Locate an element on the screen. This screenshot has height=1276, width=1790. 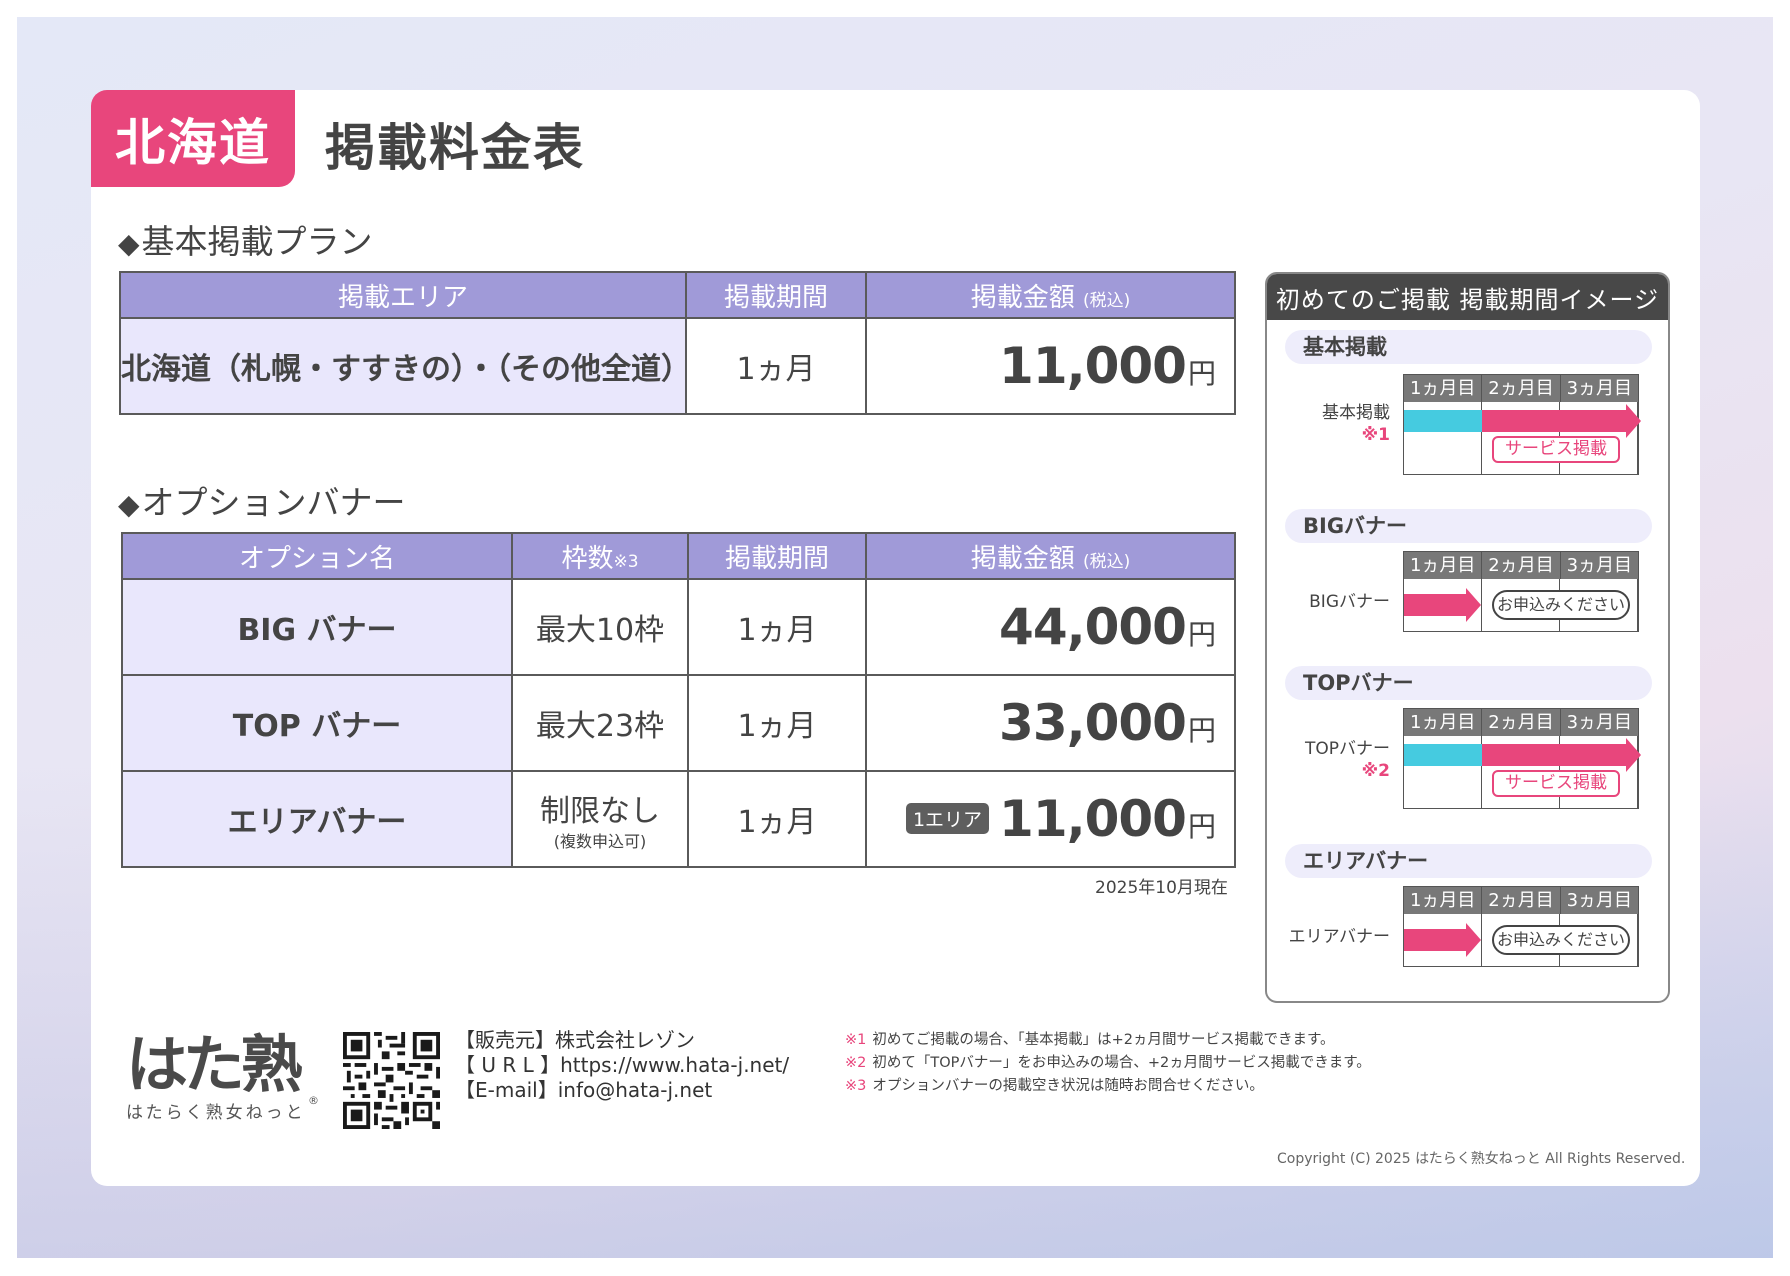
url-line: 【 U R L 】https://www.hata-j.net/ is located at coordinates (622, 1065).